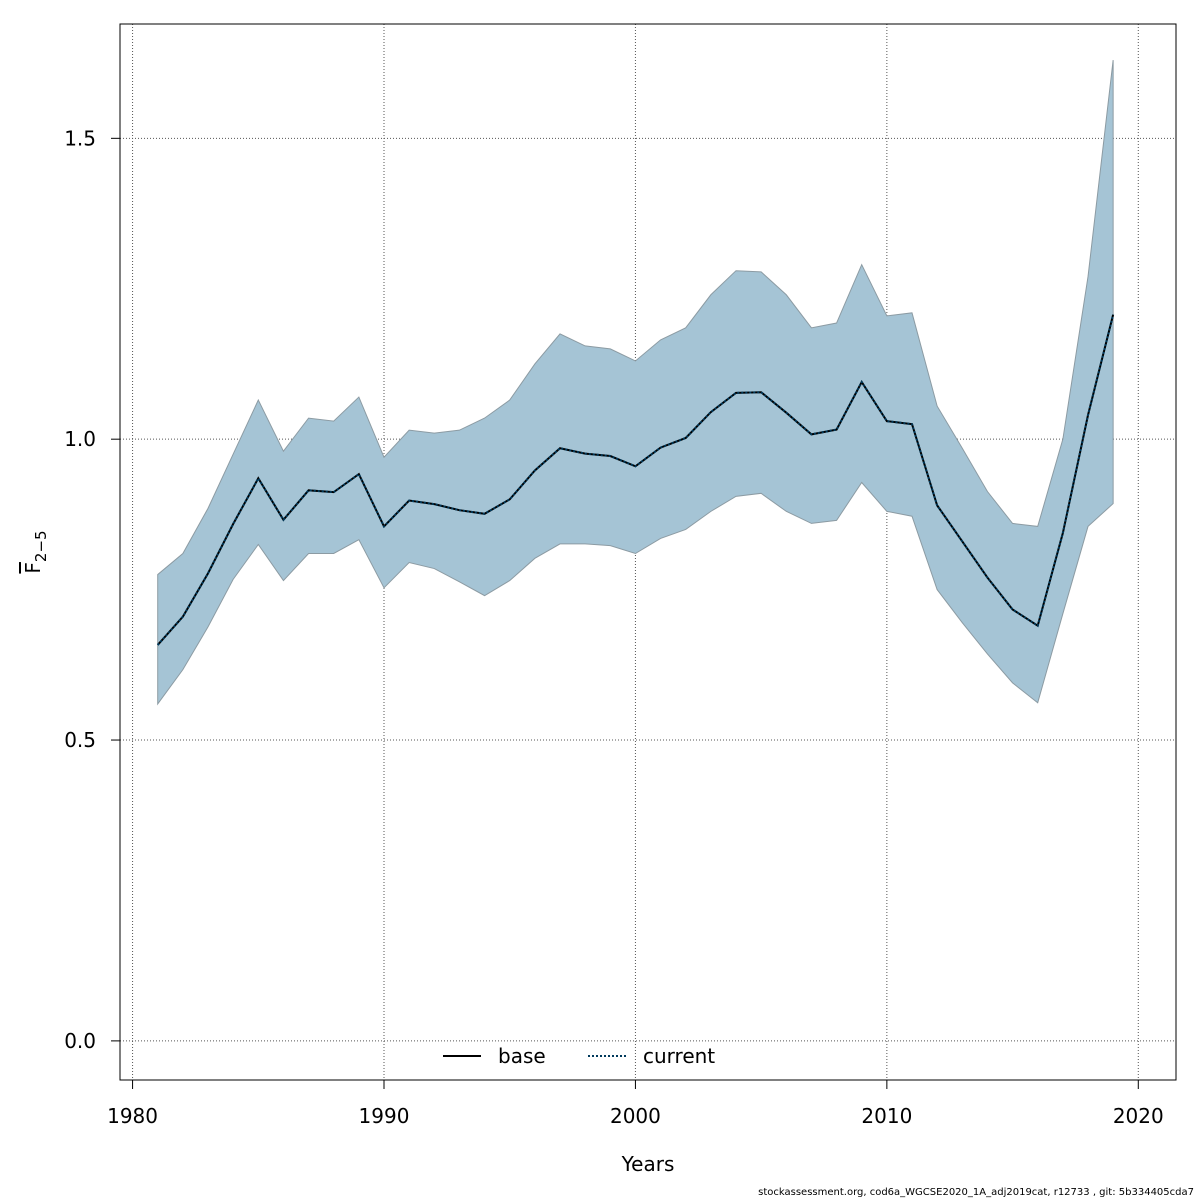  Describe the element at coordinates (80, 439) in the screenshot. I see `y-tick-label: 1.0` at that location.